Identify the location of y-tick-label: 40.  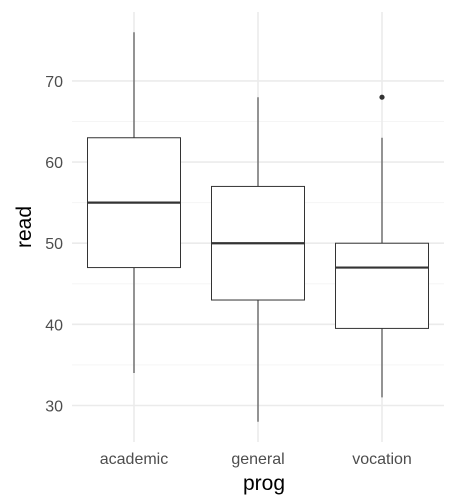
(54, 325).